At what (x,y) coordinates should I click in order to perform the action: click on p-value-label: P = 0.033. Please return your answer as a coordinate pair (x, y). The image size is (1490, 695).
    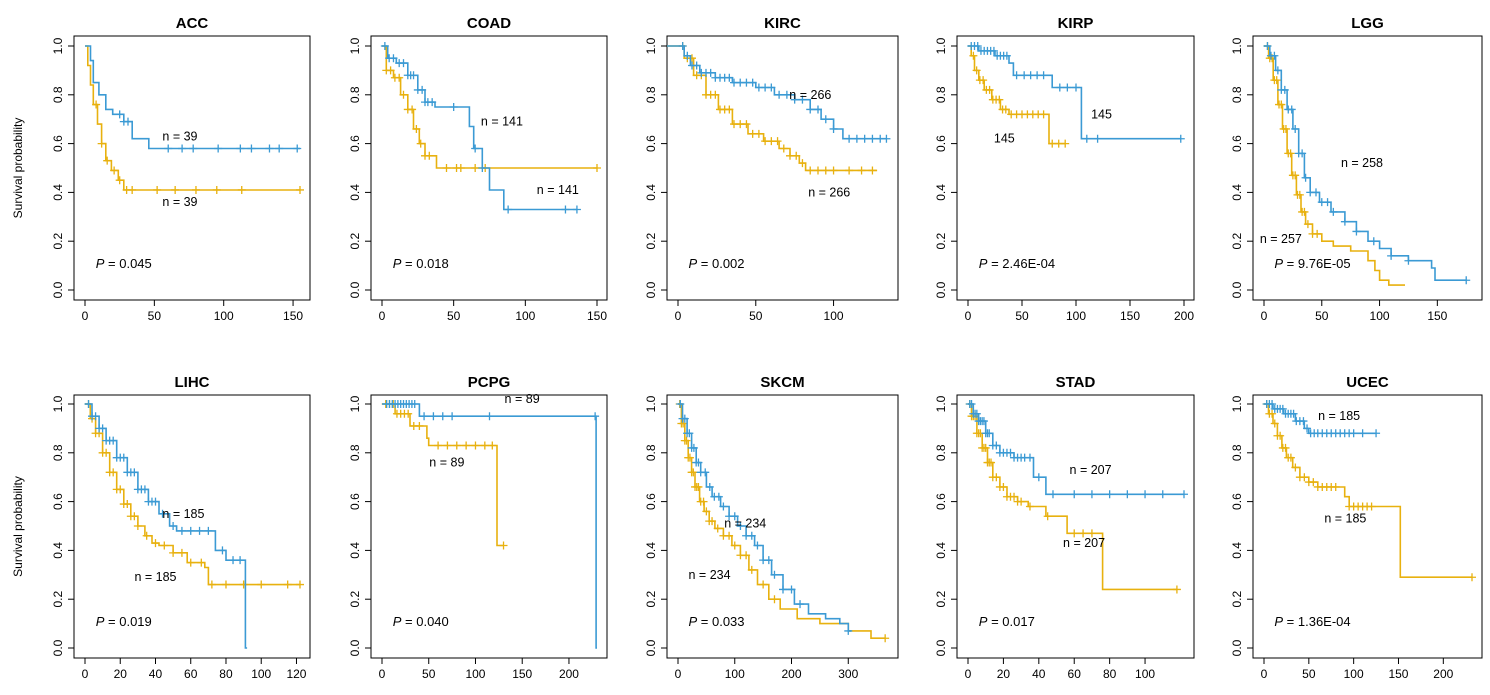
    Looking at the image, I should click on (717, 621).